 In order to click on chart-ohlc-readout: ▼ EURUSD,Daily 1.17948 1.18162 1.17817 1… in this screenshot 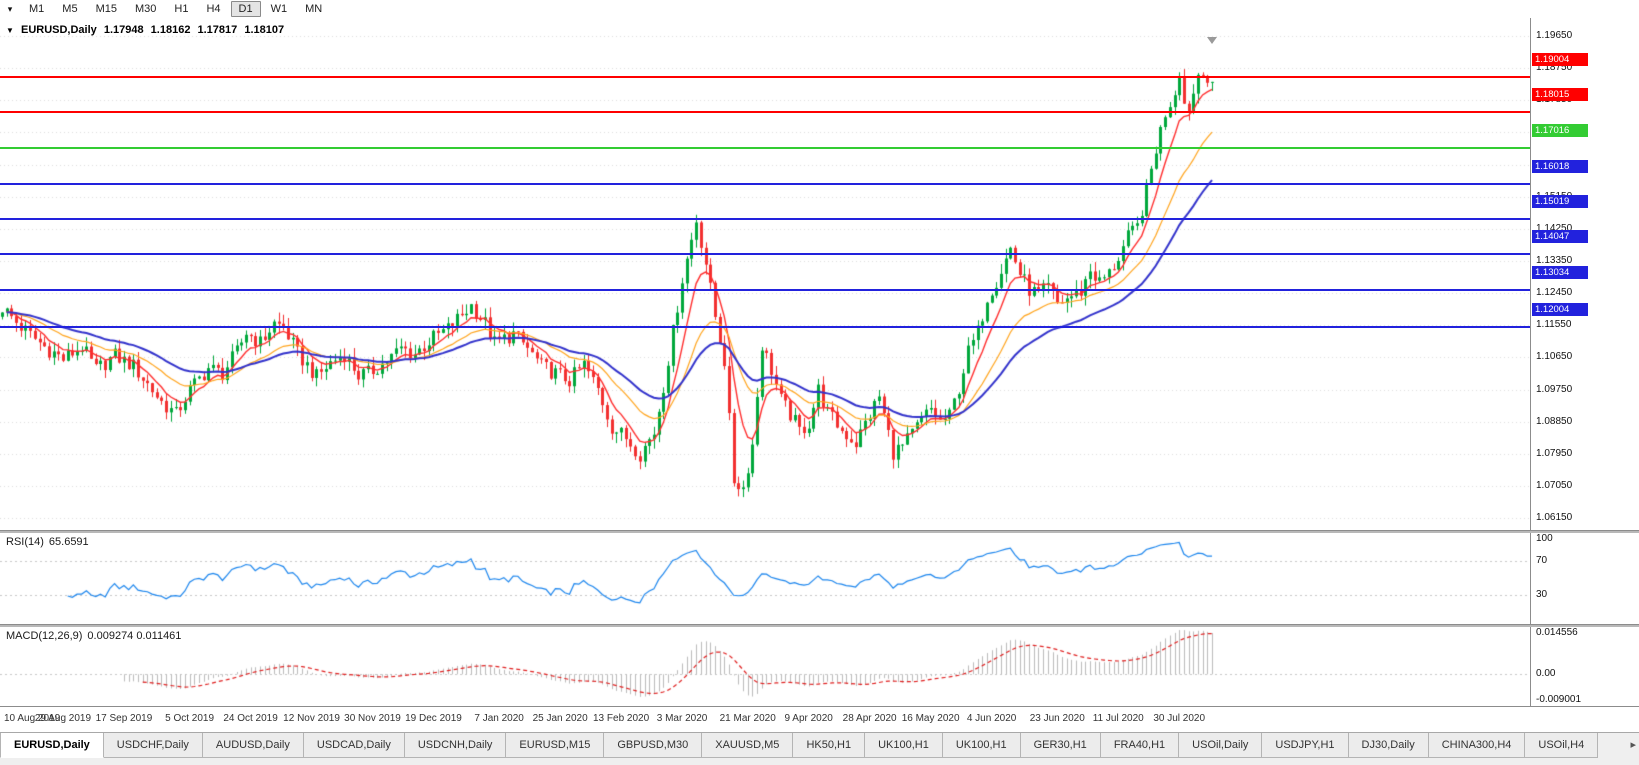, I will do `click(147, 30)`.